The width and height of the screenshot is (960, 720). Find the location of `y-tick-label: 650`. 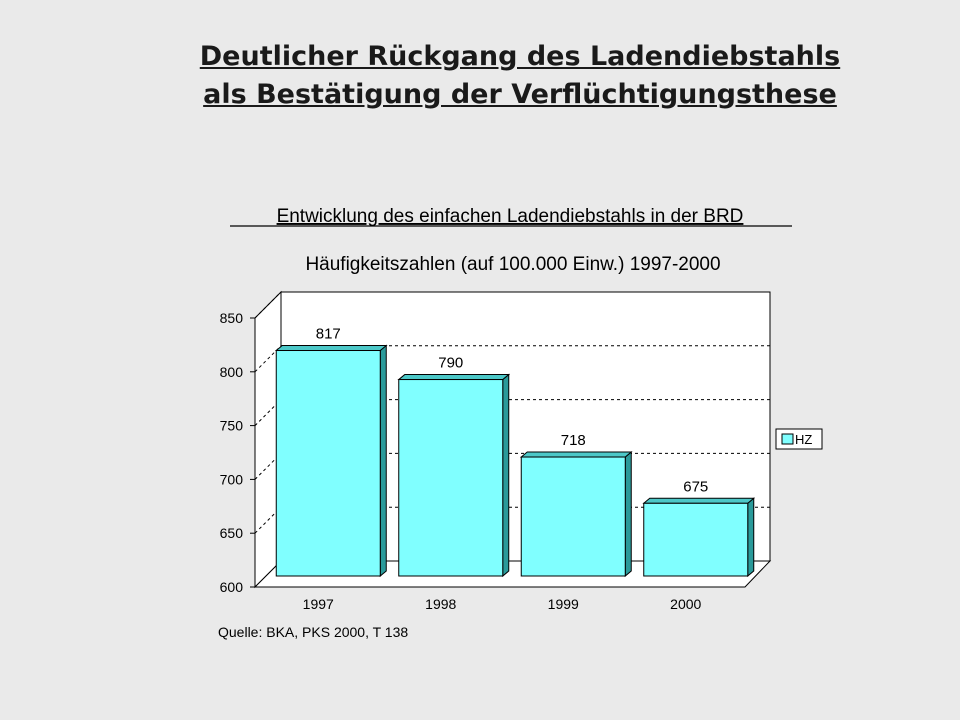

y-tick-label: 650 is located at coordinates (232, 533).